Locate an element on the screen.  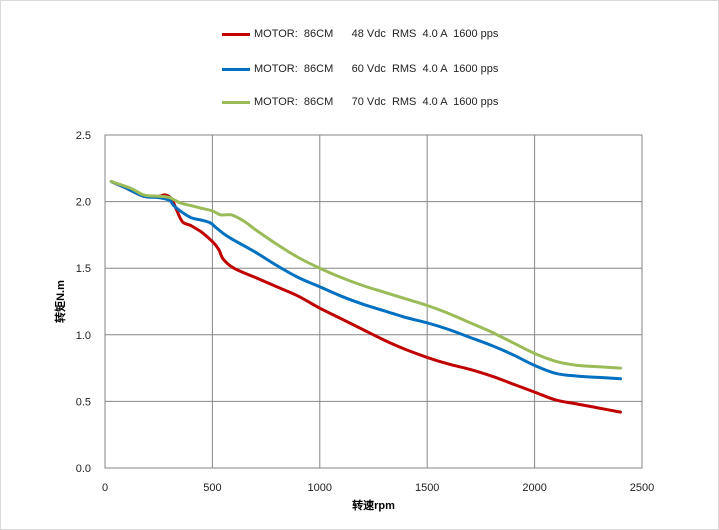
legend-label-48vdc: MOTOR: 86CM 48 Vdc RMS 4.0 A 1600 pps is located at coordinates (376, 34).